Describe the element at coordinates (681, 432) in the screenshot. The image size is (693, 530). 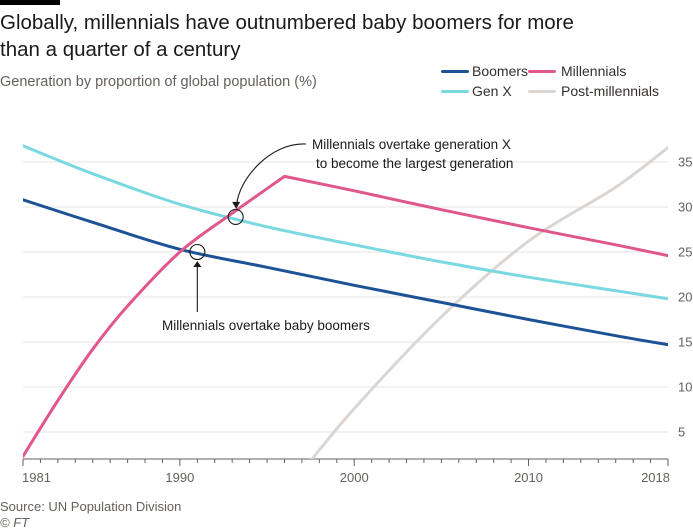
I see `y-tick-label-5: 5` at that location.